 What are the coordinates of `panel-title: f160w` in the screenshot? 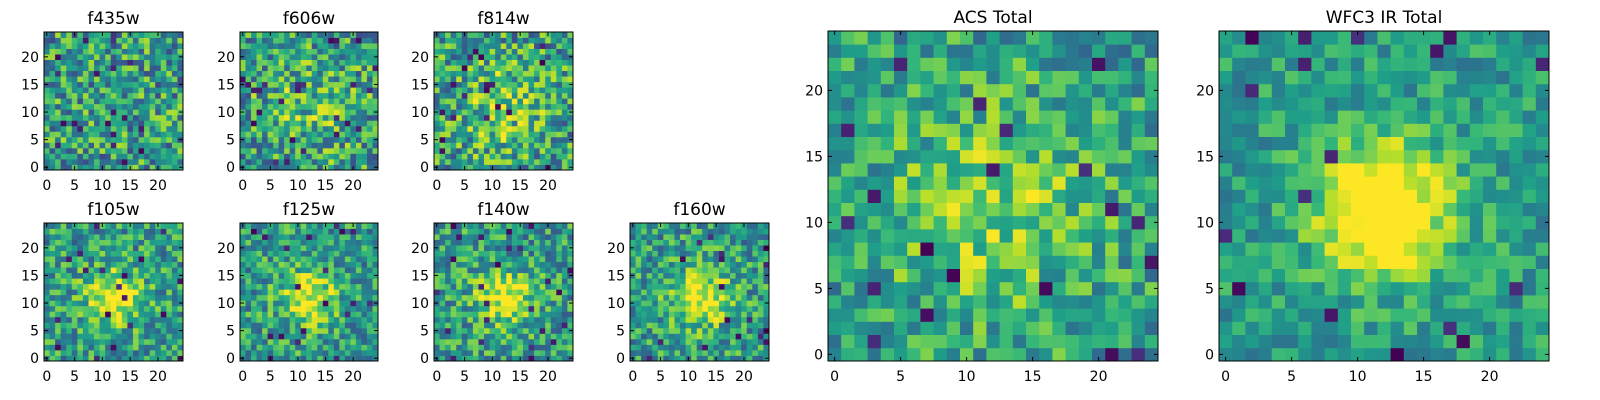 It's located at (699, 210).